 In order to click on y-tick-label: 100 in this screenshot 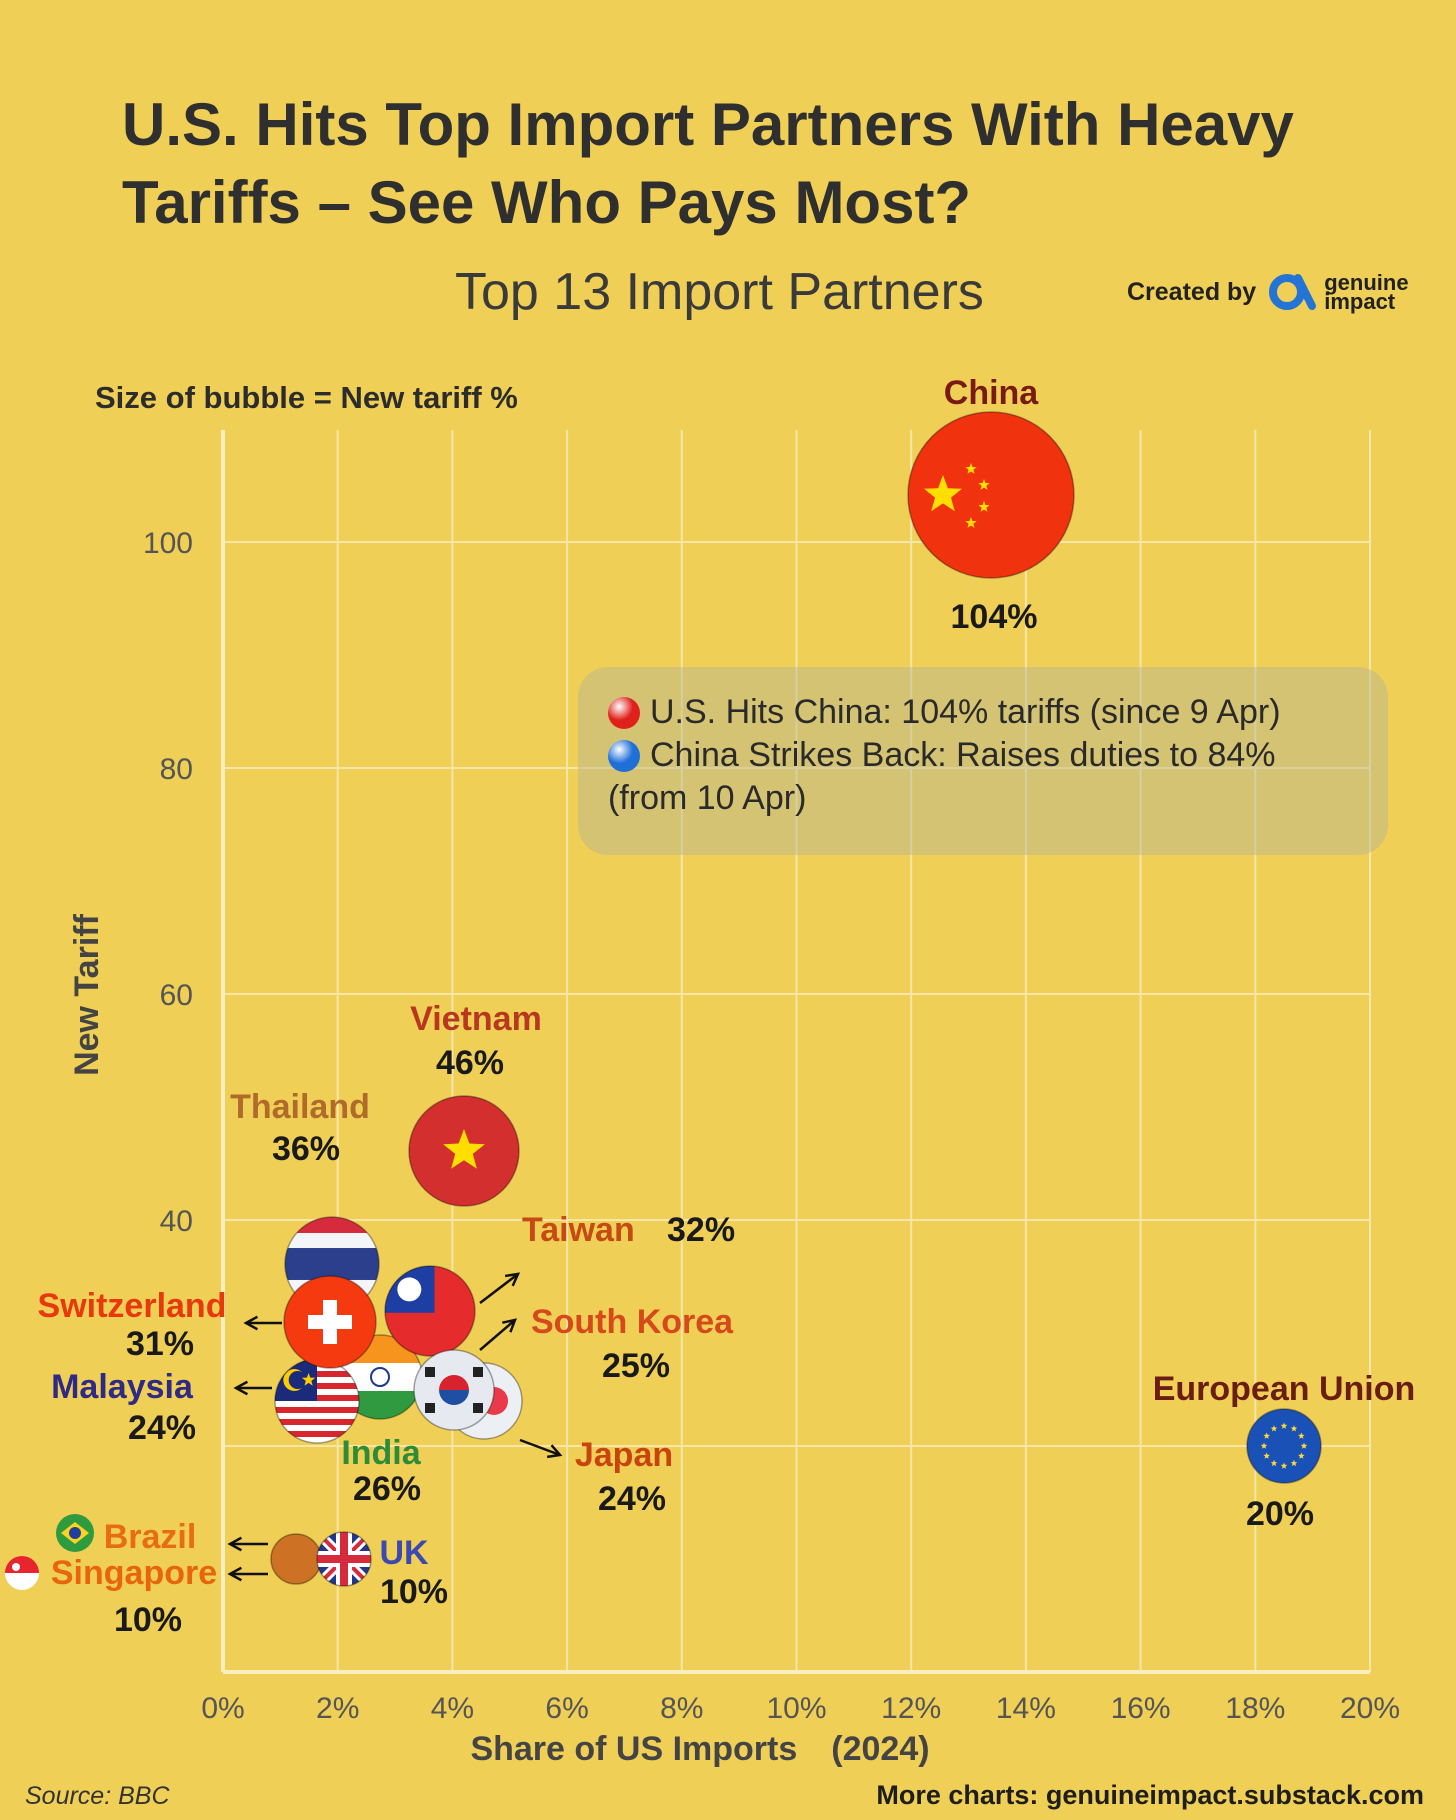, I will do `click(168, 543)`.